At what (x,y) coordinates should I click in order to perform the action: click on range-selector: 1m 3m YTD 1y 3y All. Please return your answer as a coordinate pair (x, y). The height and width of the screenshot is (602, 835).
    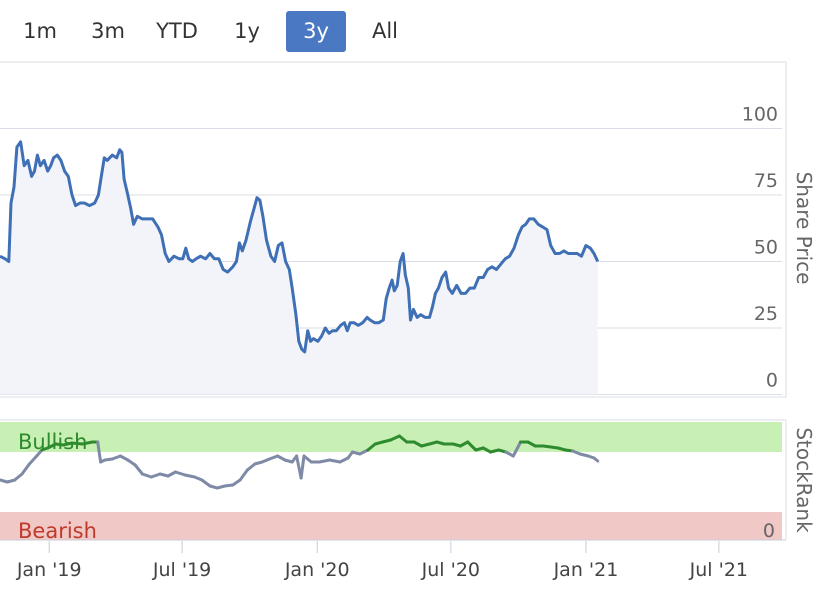
    Looking at the image, I should click on (417, 30).